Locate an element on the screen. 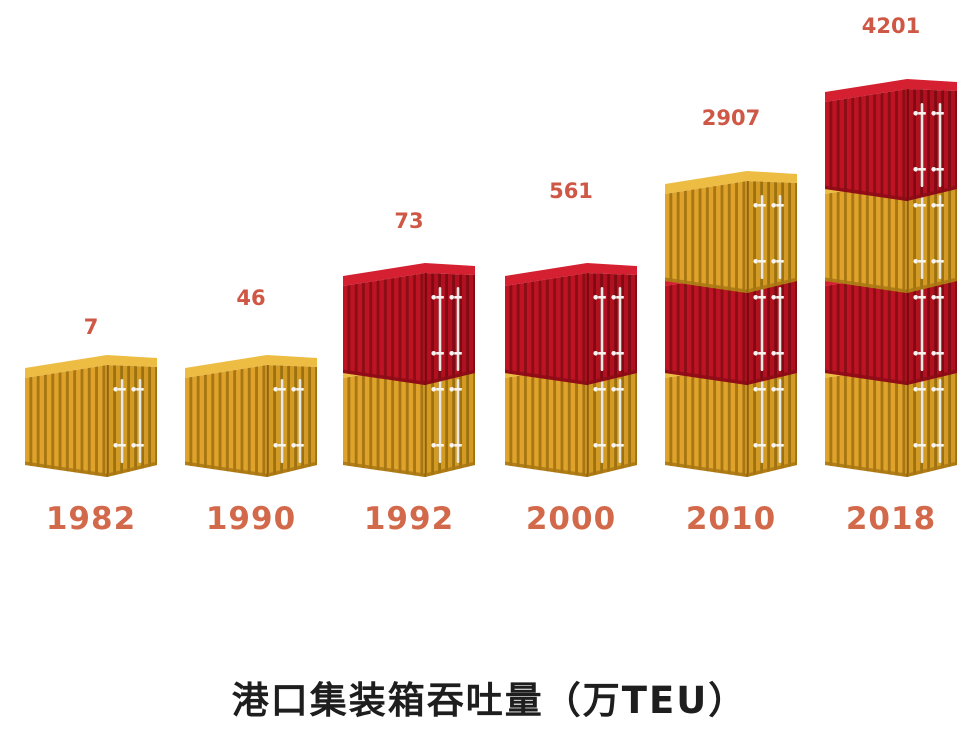 The height and width of the screenshot is (750, 979). bar-group-2000: 561 2000 is located at coordinates (571, 375).